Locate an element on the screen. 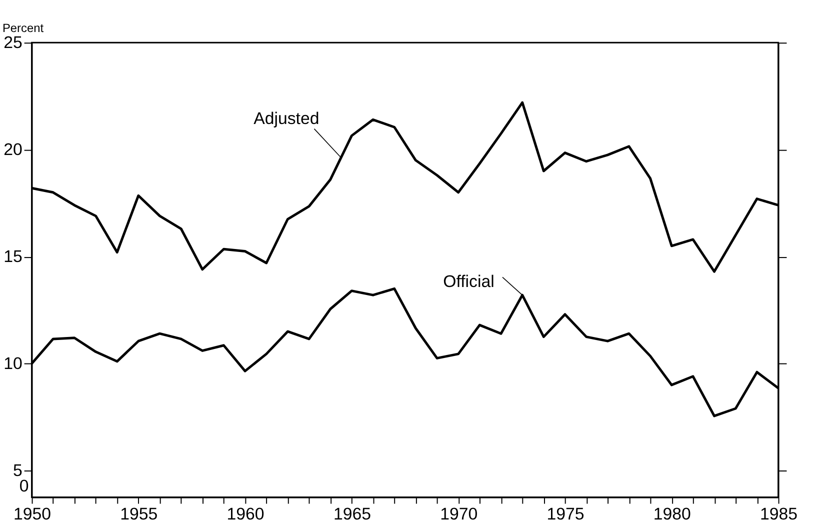  y-tick-label: 25 is located at coordinates (13, 42).